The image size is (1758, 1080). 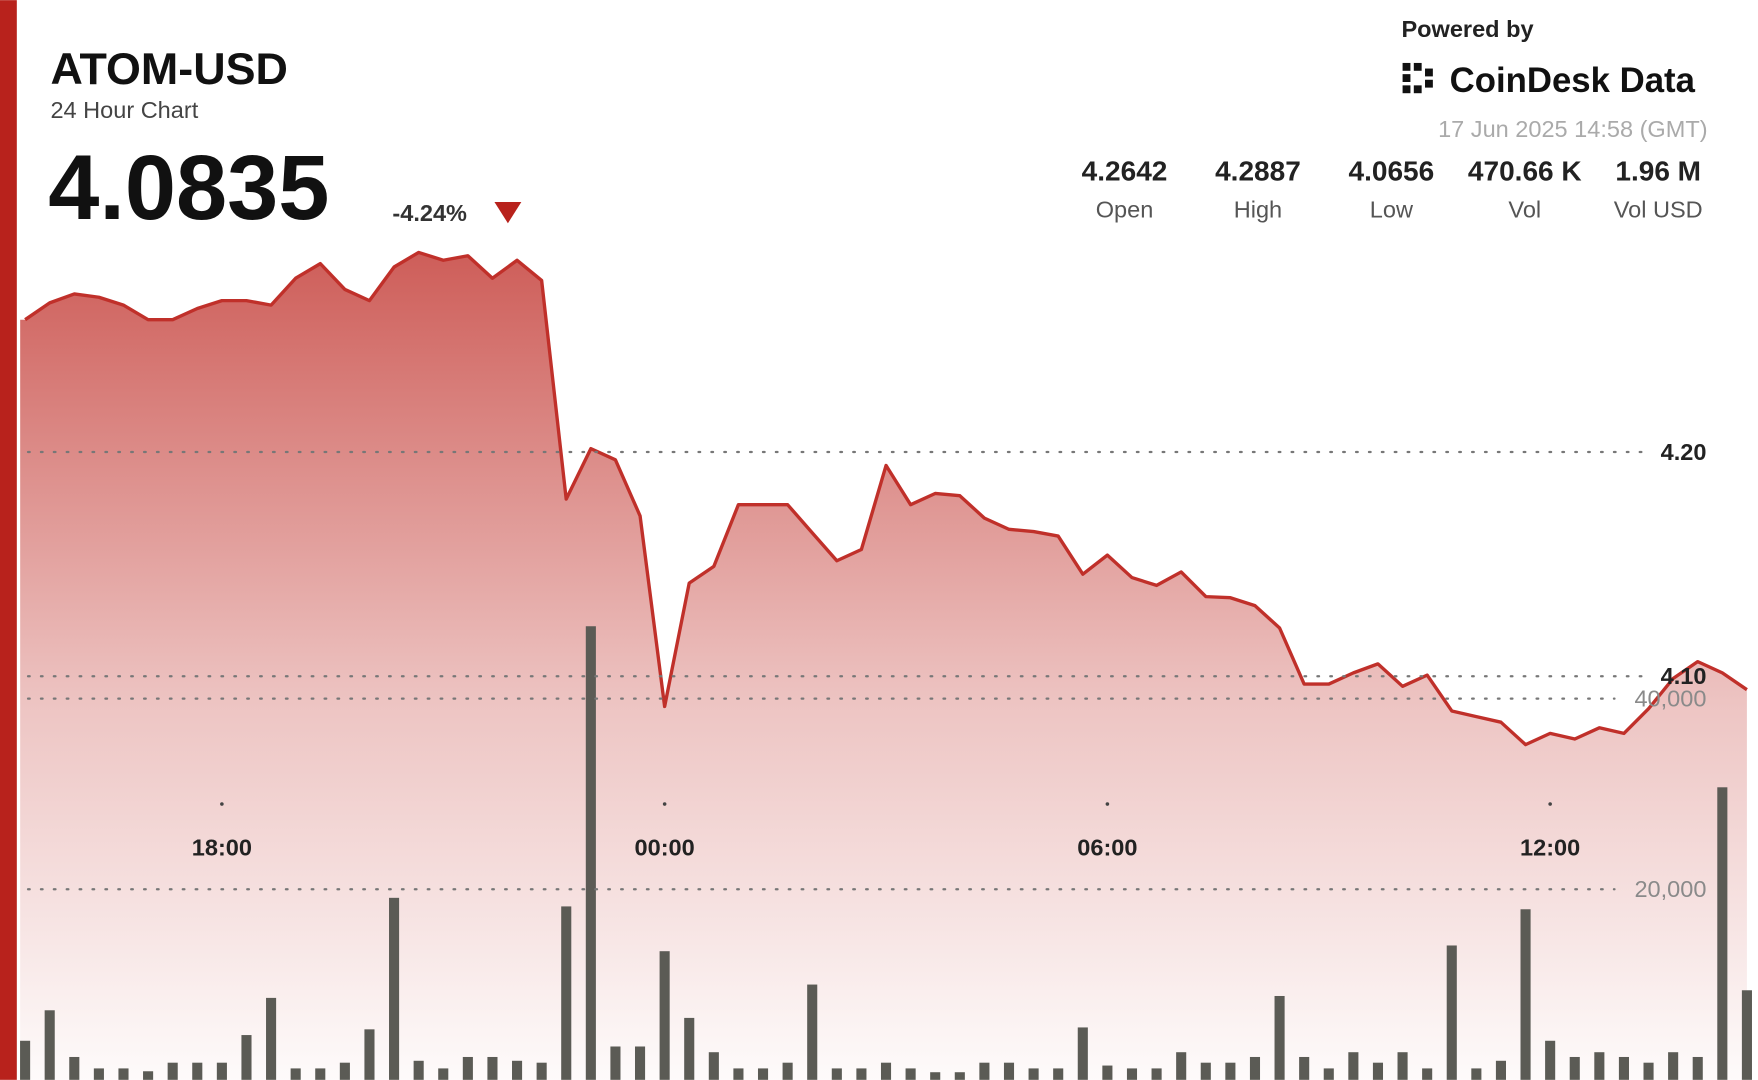 I want to click on change: -4.24%, so click(x=429, y=213).